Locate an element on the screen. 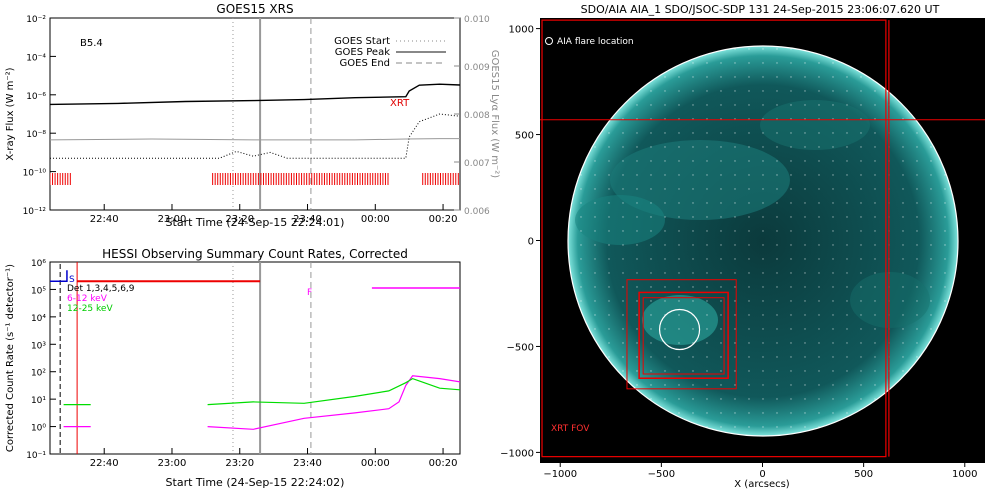  aia-x-axis-label: X (arcsecs) is located at coordinates (762, 484).